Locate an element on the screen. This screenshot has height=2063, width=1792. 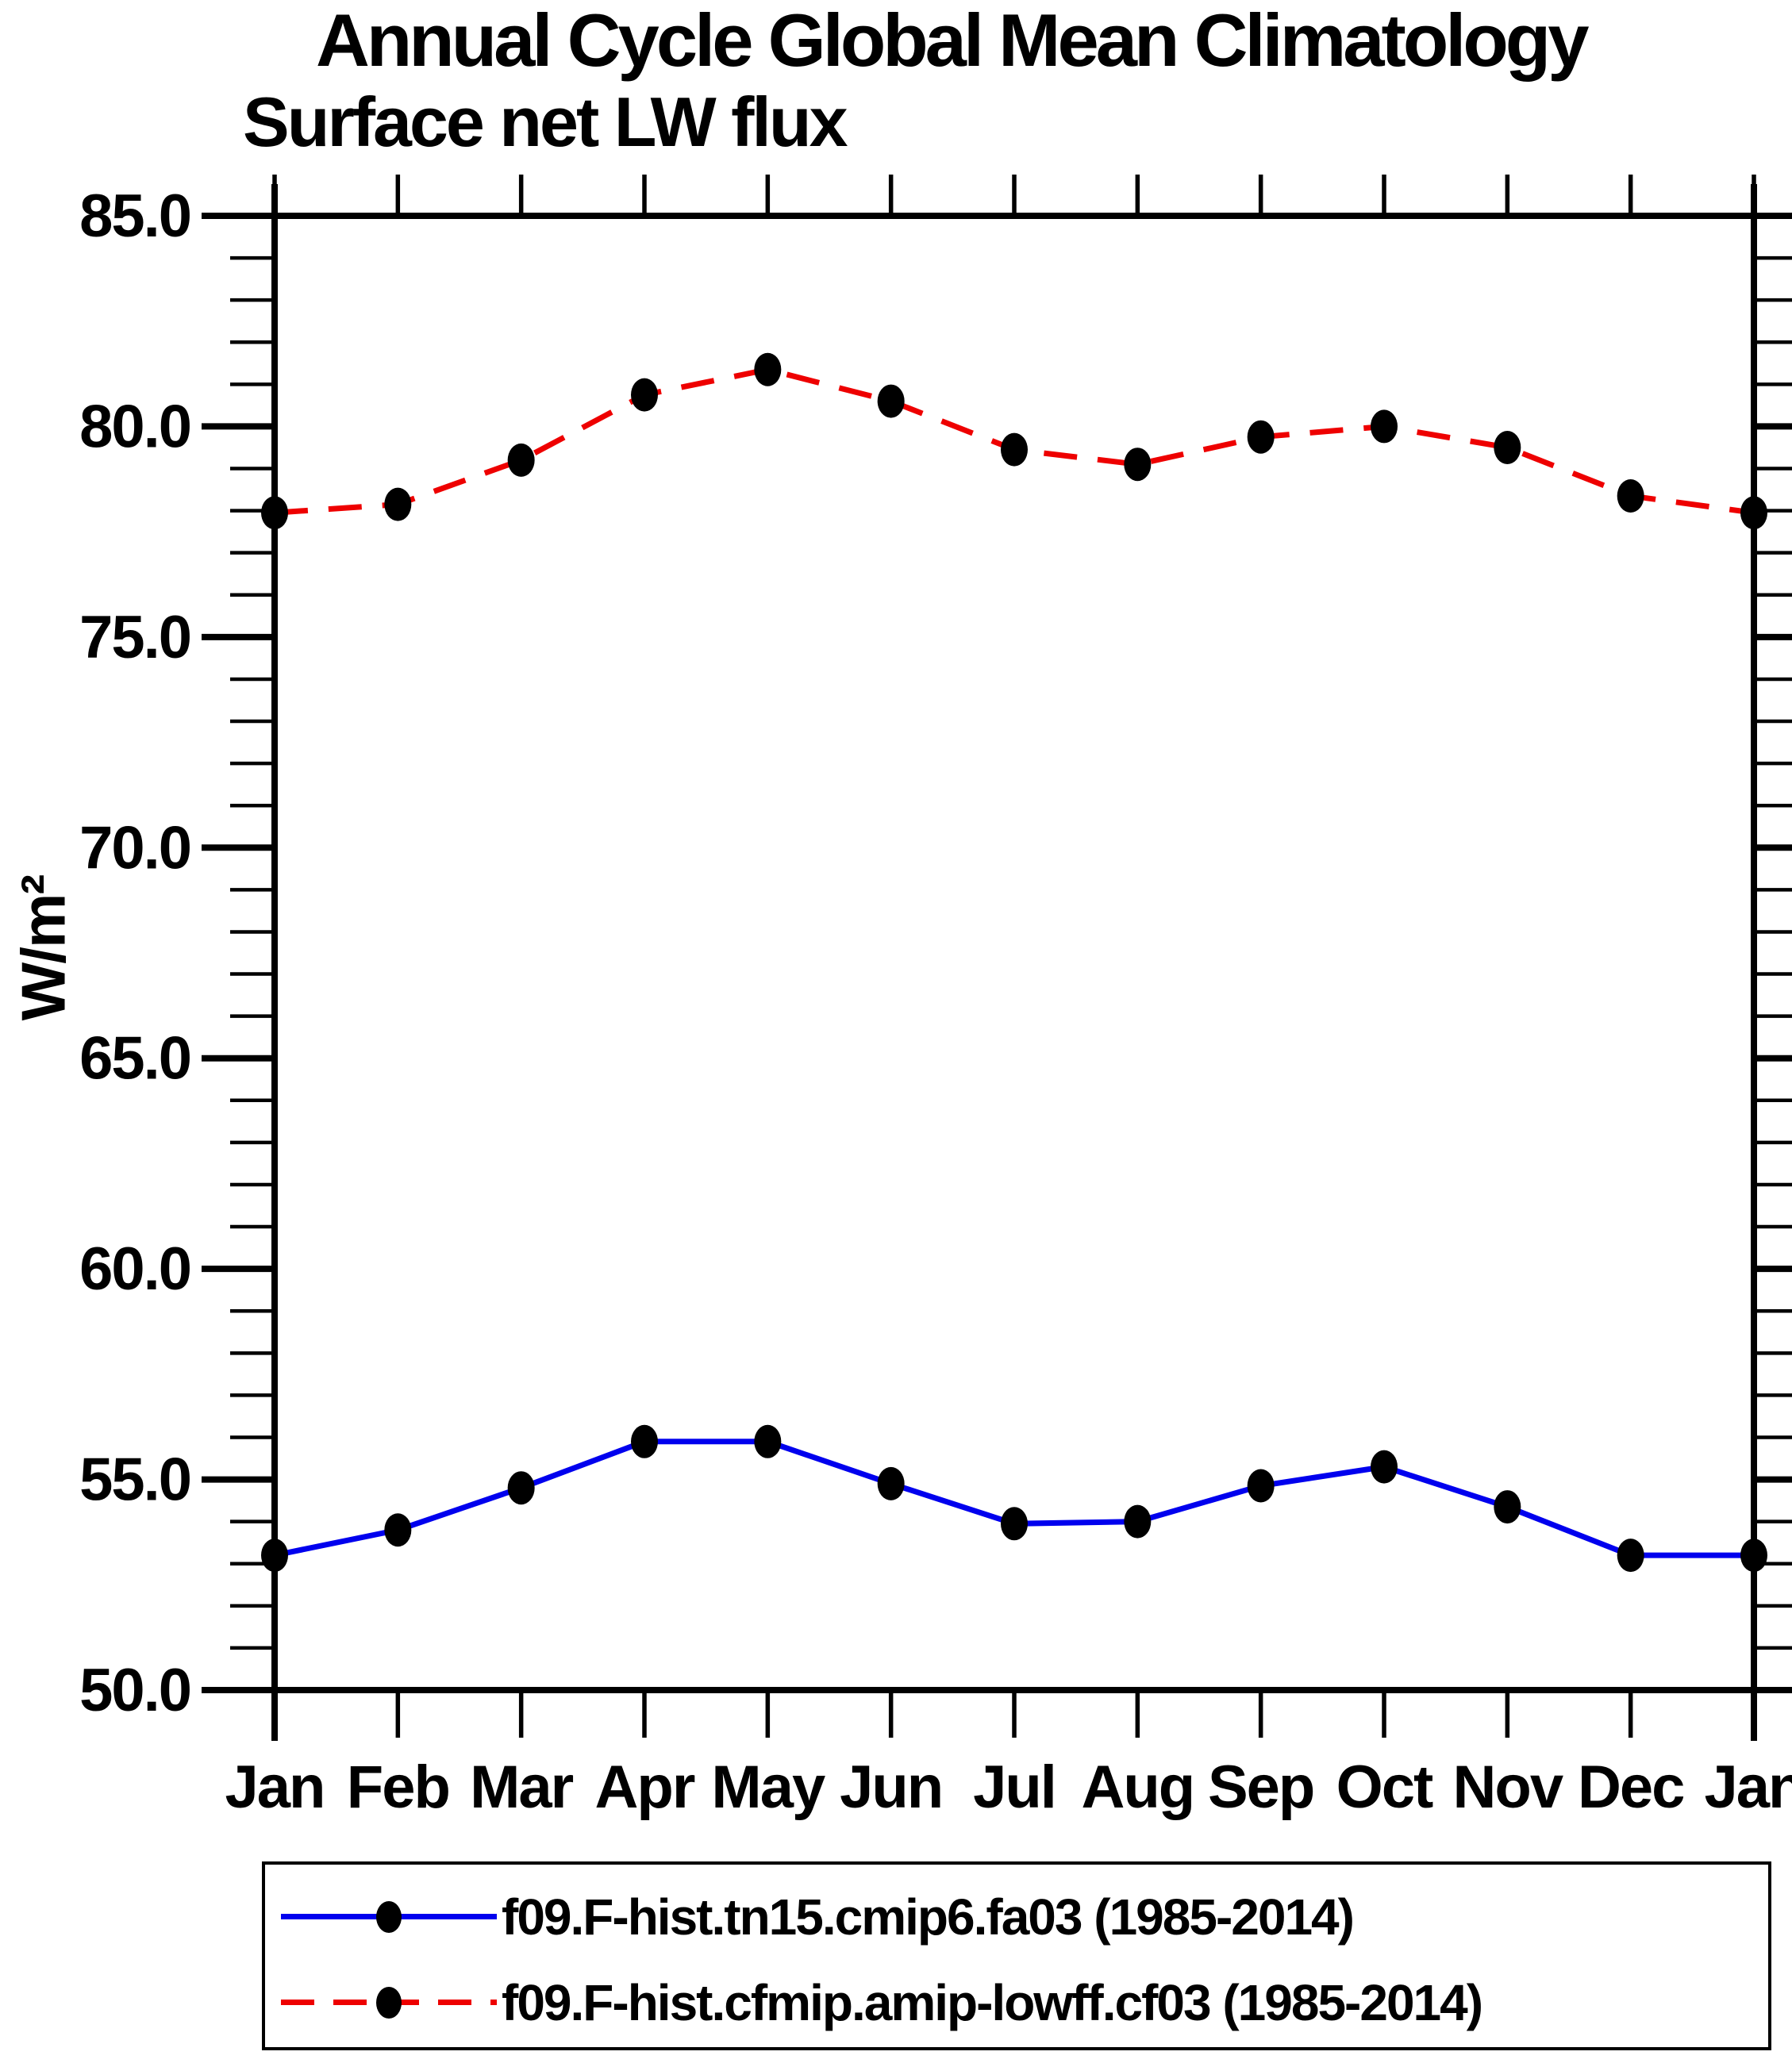
legend-label-series1: f09.F-hist.tn15.cmip6.fa03 (1985-2014) is located at coordinates (928, 1917).